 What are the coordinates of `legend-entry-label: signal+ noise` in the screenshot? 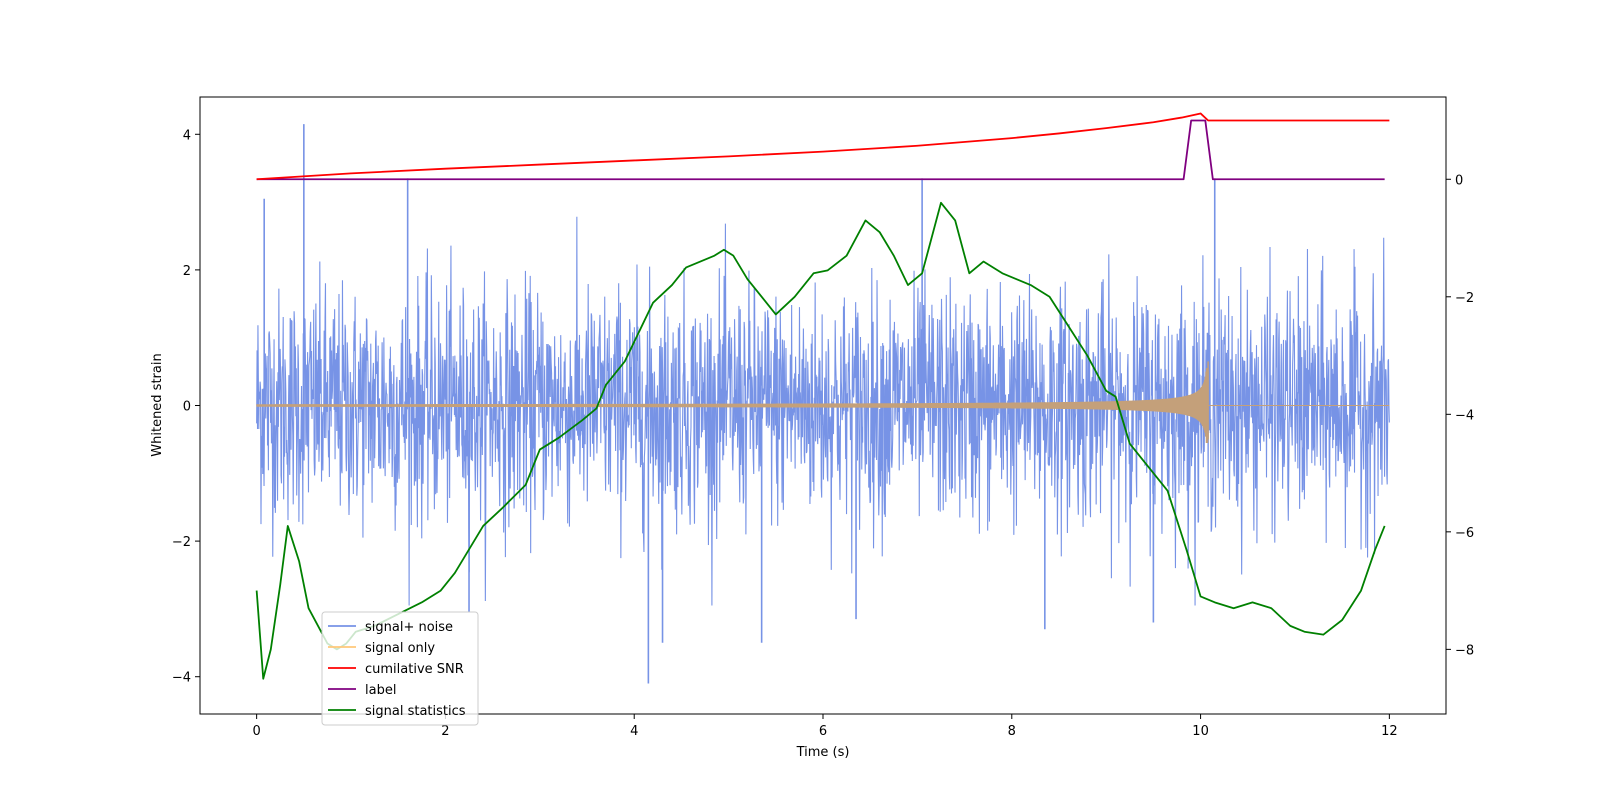 It's located at (409, 627).